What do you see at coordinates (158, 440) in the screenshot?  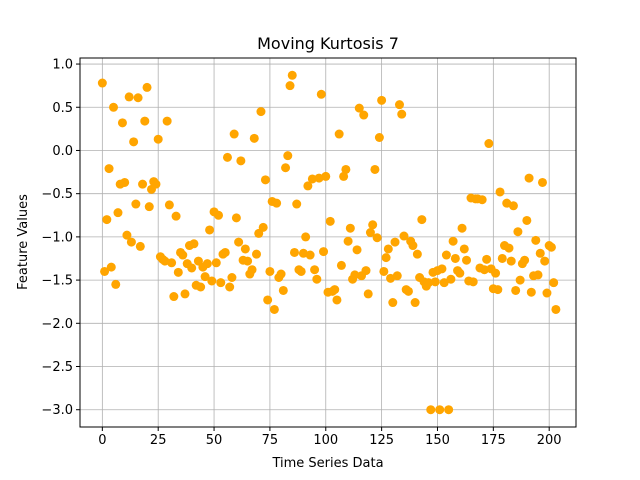 I see `x-tick-label: 25` at bounding box center [158, 440].